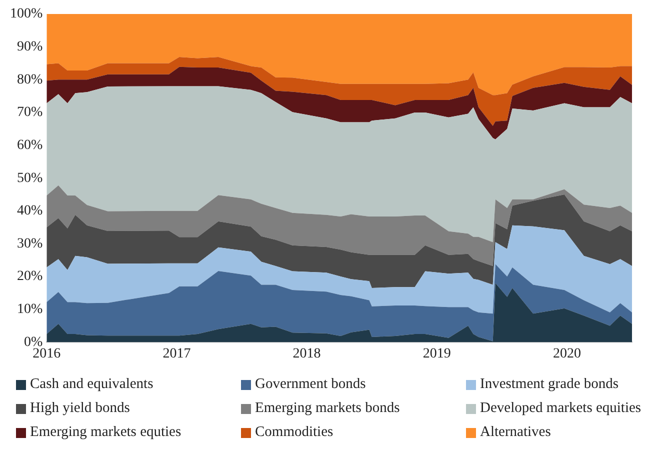  What do you see at coordinates (294, 432) in the screenshot?
I see `legend-label: Commodities` at bounding box center [294, 432].